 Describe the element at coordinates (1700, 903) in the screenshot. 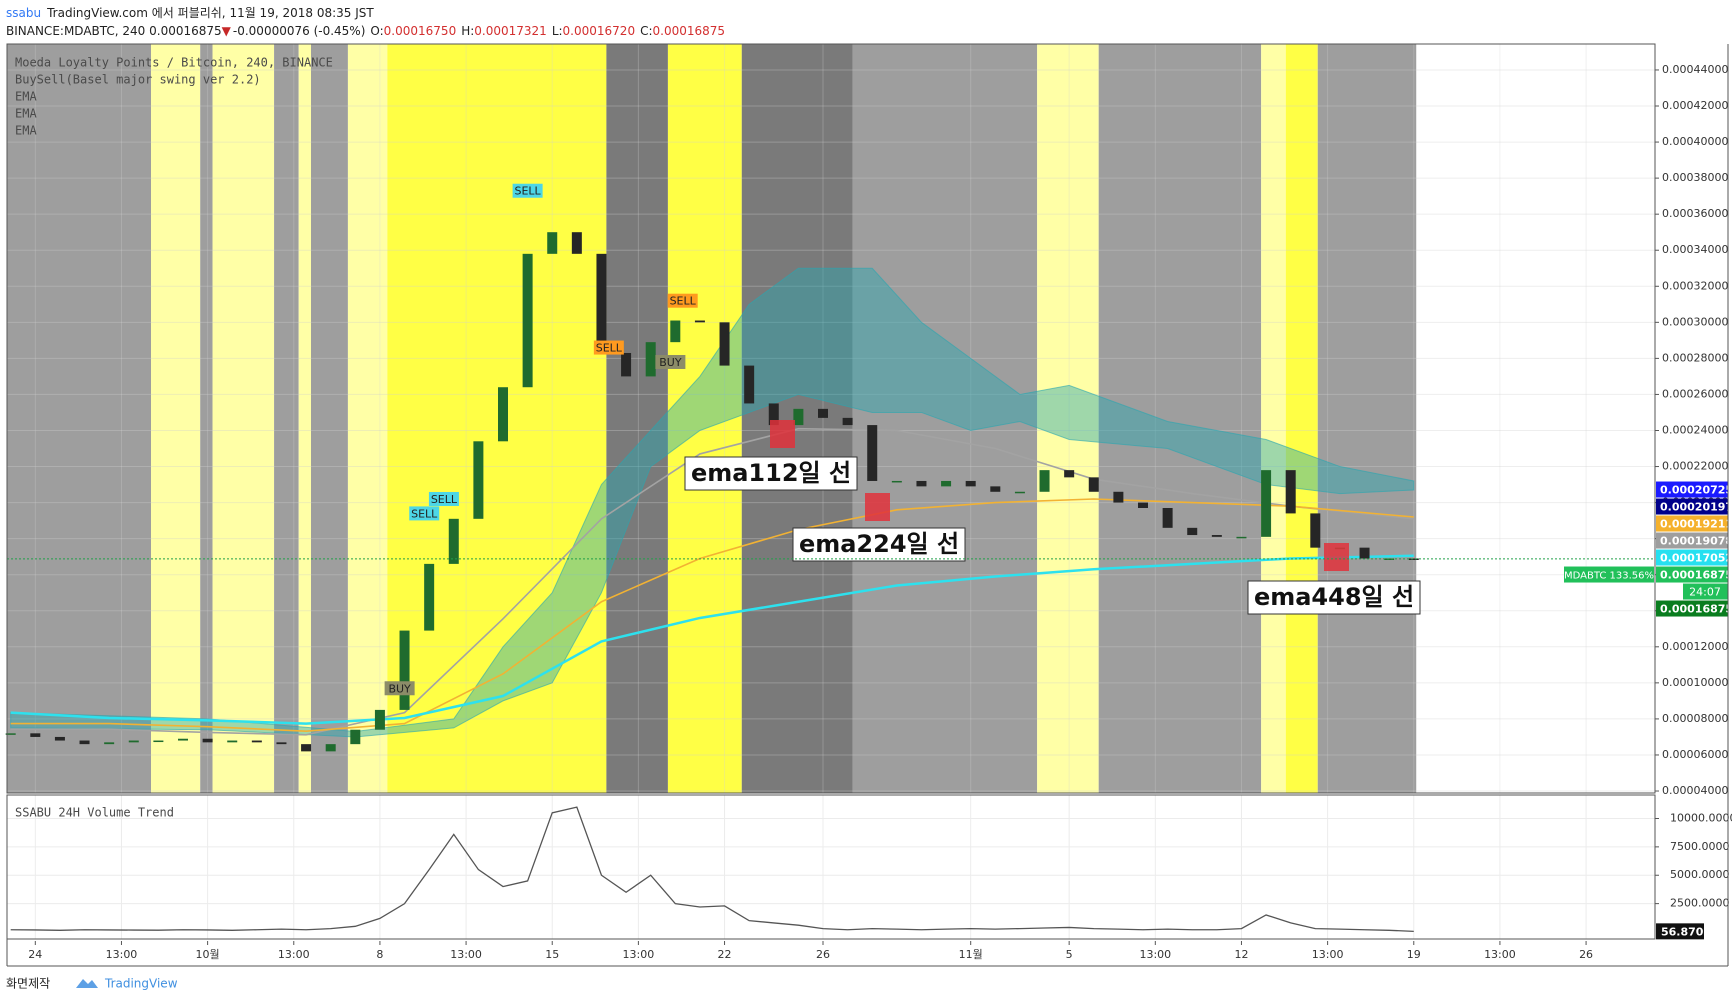

I see `y-tick-label: 2500.0000` at that location.